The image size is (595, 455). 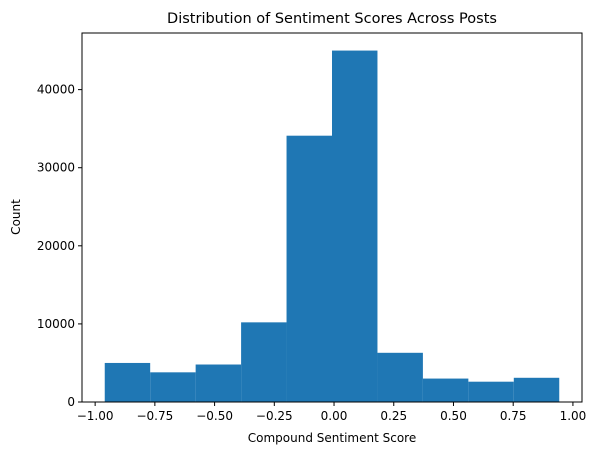 What do you see at coordinates (513, 416) in the screenshot?
I see `x-tick-label: 0.75` at bounding box center [513, 416].